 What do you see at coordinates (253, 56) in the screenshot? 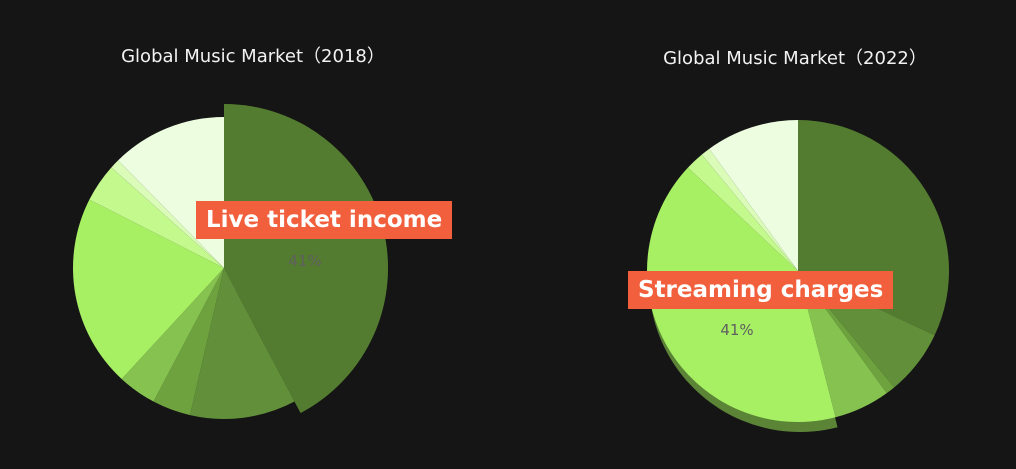
I see `chart-title-2018: Global Music Market（2018）` at bounding box center [253, 56].